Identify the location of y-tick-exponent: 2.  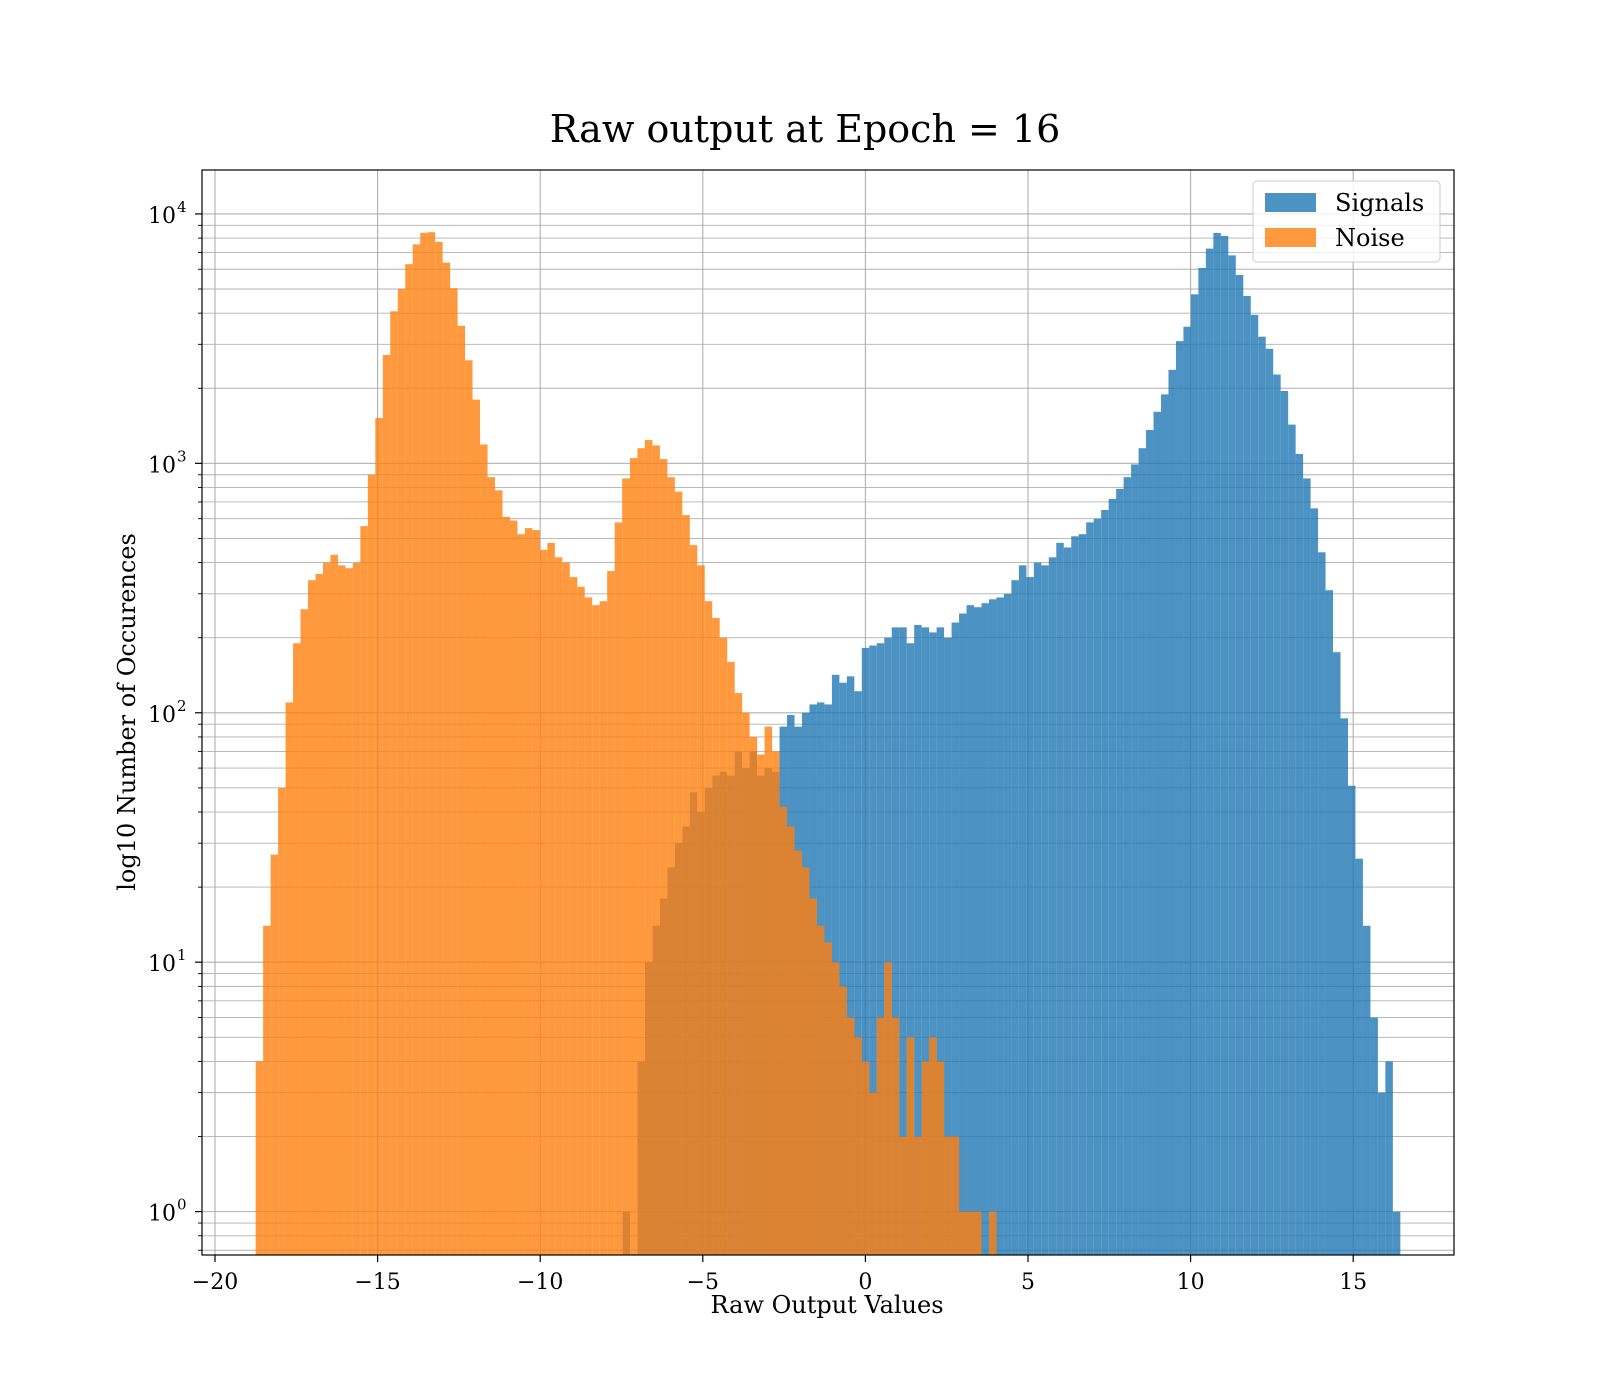
(182, 706).